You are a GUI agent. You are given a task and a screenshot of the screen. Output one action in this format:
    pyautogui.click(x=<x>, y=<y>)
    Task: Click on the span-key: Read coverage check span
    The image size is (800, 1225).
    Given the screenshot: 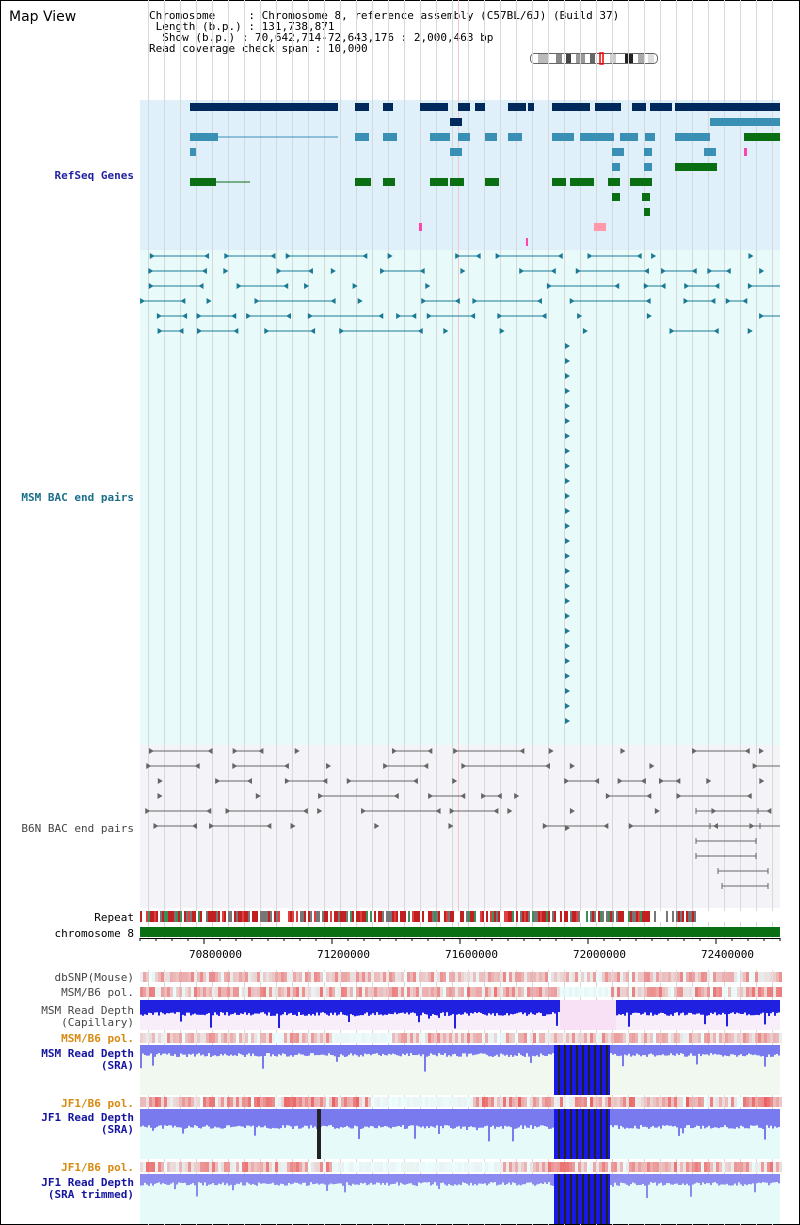 What is the action you would take?
    pyautogui.click(x=228, y=48)
    